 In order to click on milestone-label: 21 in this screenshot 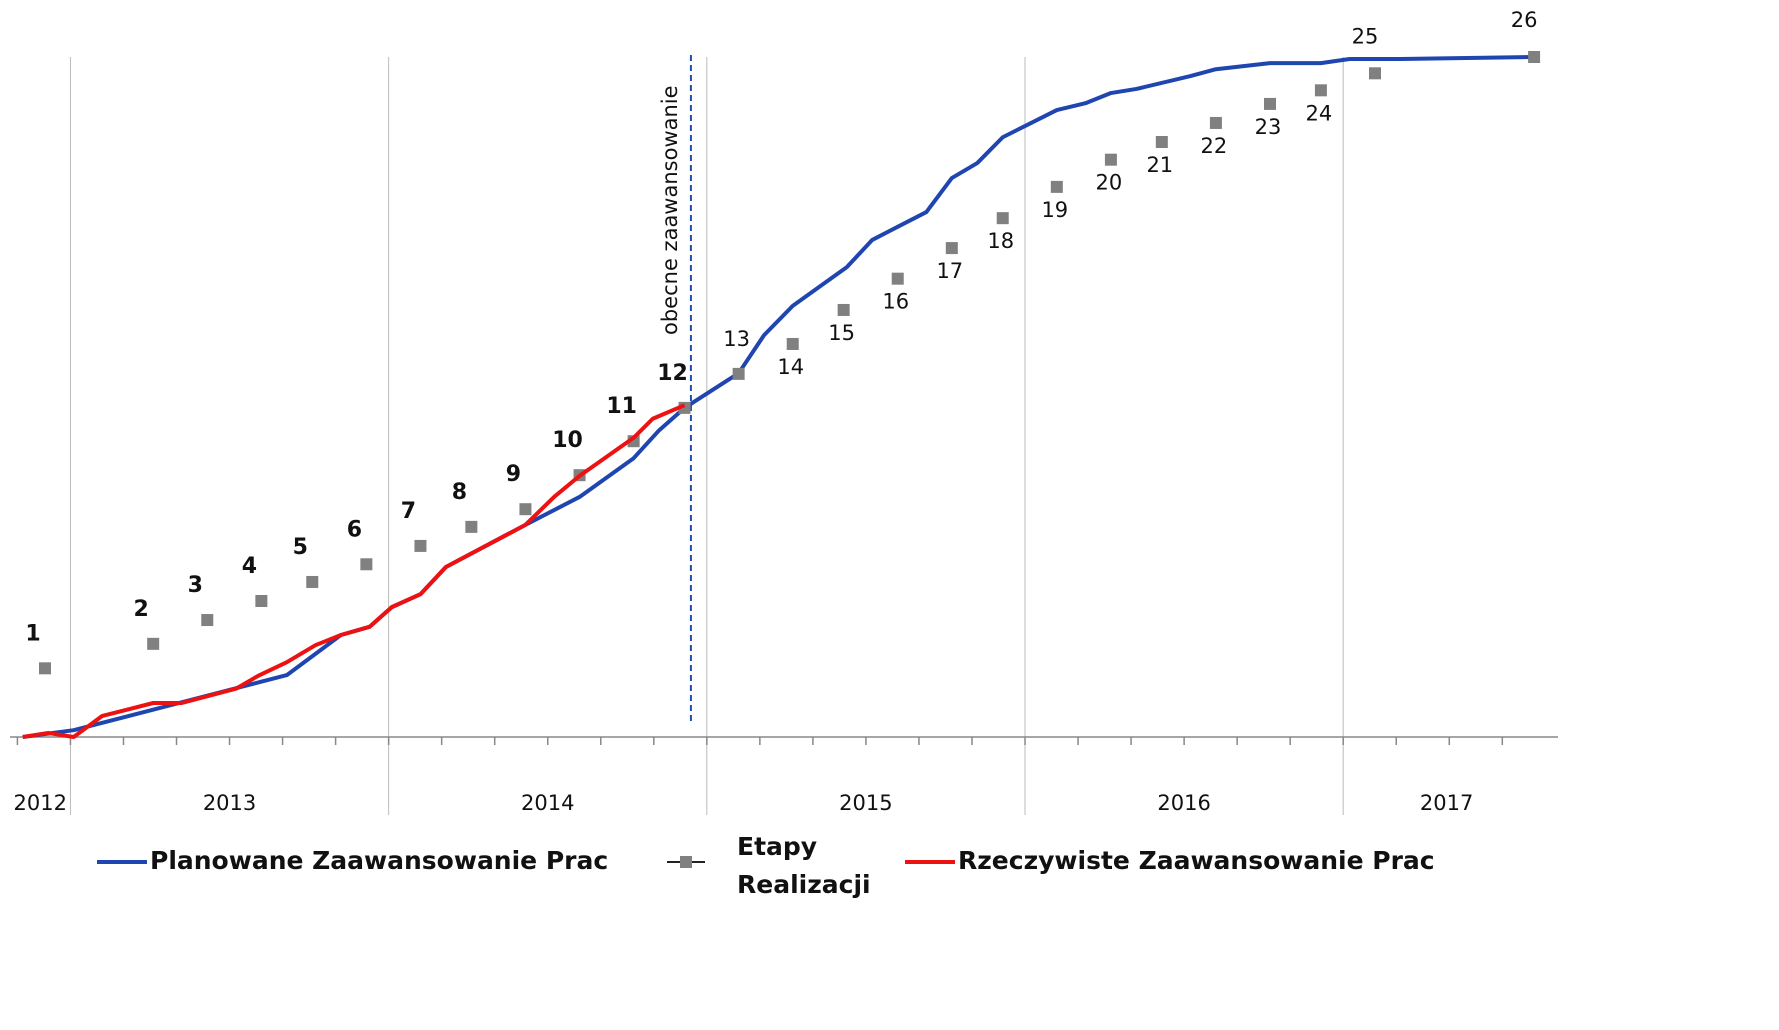, I will do `click(1159, 165)`.